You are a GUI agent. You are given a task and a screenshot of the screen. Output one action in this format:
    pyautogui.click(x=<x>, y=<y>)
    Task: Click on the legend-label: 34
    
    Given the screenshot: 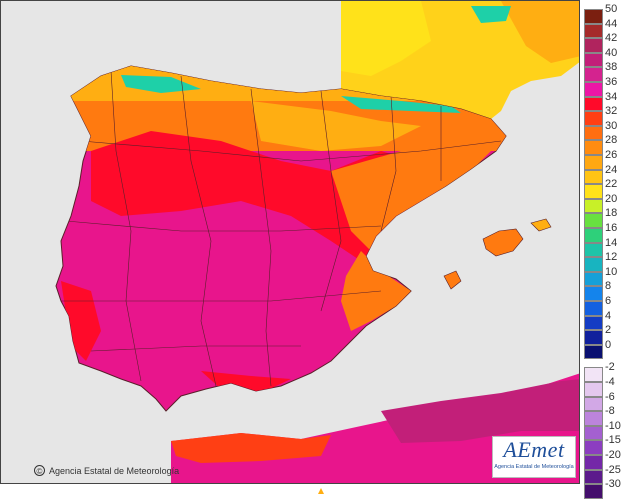 What is the action you would take?
    pyautogui.click(x=611, y=96)
    